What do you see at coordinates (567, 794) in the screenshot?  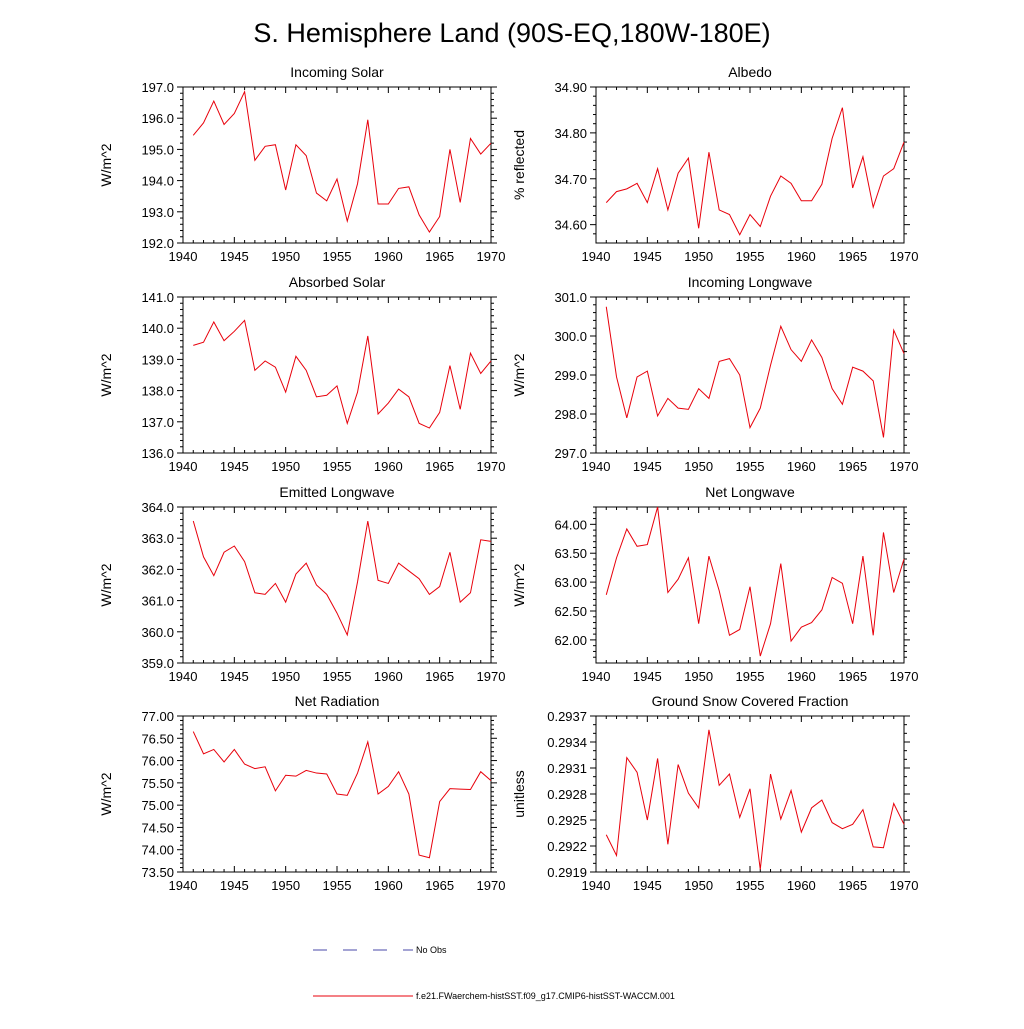 I see `y-tick-label: 0.2928` at bounding box center [567, 794].